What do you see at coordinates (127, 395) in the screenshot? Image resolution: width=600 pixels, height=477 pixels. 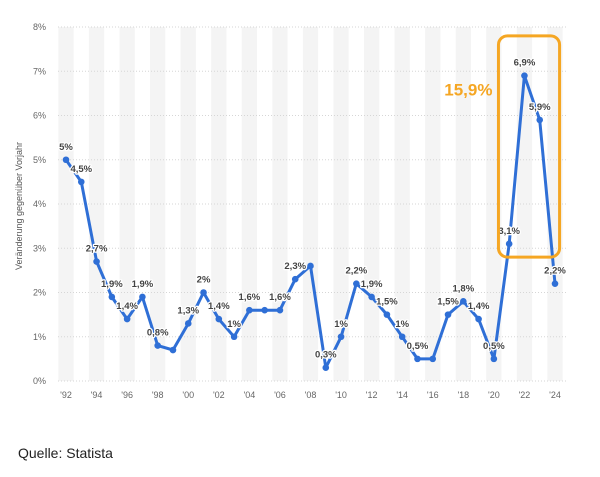 I see `x-tick-label: '96` at bounding box center [127, 395].